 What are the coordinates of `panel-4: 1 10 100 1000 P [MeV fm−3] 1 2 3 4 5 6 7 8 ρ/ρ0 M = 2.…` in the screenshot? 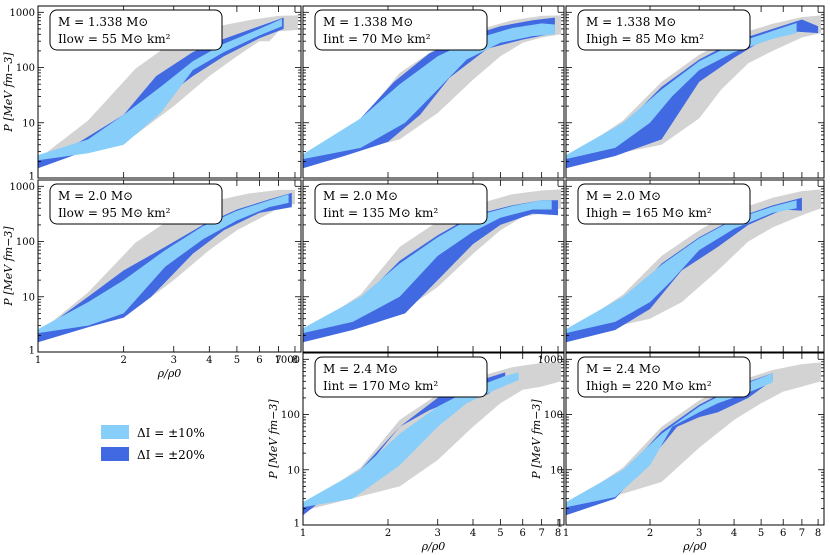 It's located at (152, 279).